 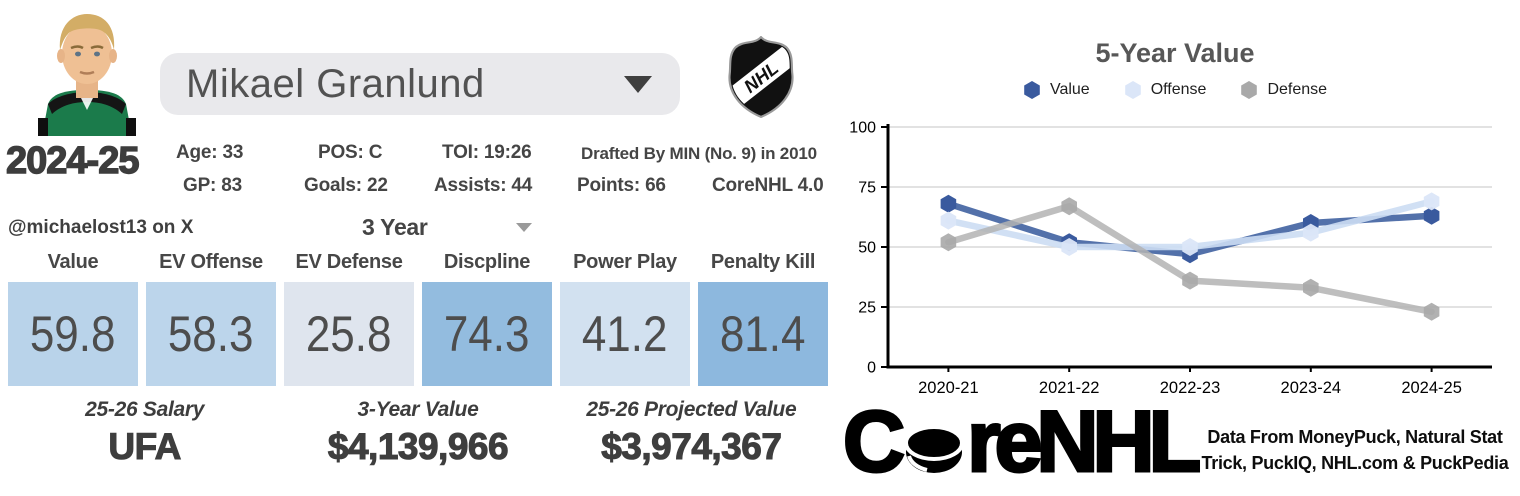 I want to click on legend-item-value: Value, so click(x=1056, y=90).